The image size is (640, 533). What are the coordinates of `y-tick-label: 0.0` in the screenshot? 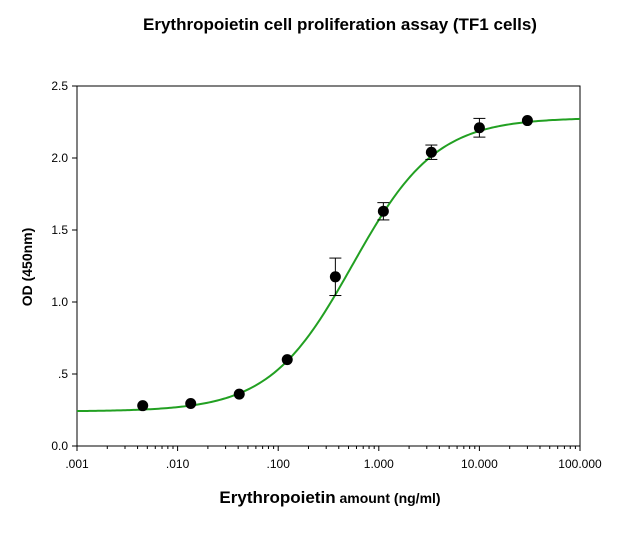 It's located at (59, 446).